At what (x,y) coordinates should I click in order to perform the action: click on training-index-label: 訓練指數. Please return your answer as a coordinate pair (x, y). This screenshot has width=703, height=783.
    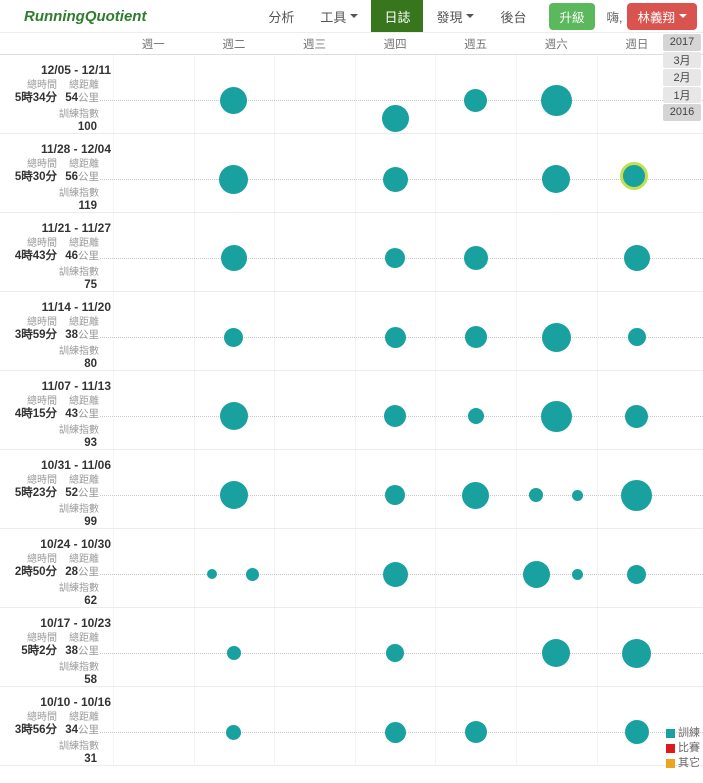
    Looking at the image, I should click on (79, 114).